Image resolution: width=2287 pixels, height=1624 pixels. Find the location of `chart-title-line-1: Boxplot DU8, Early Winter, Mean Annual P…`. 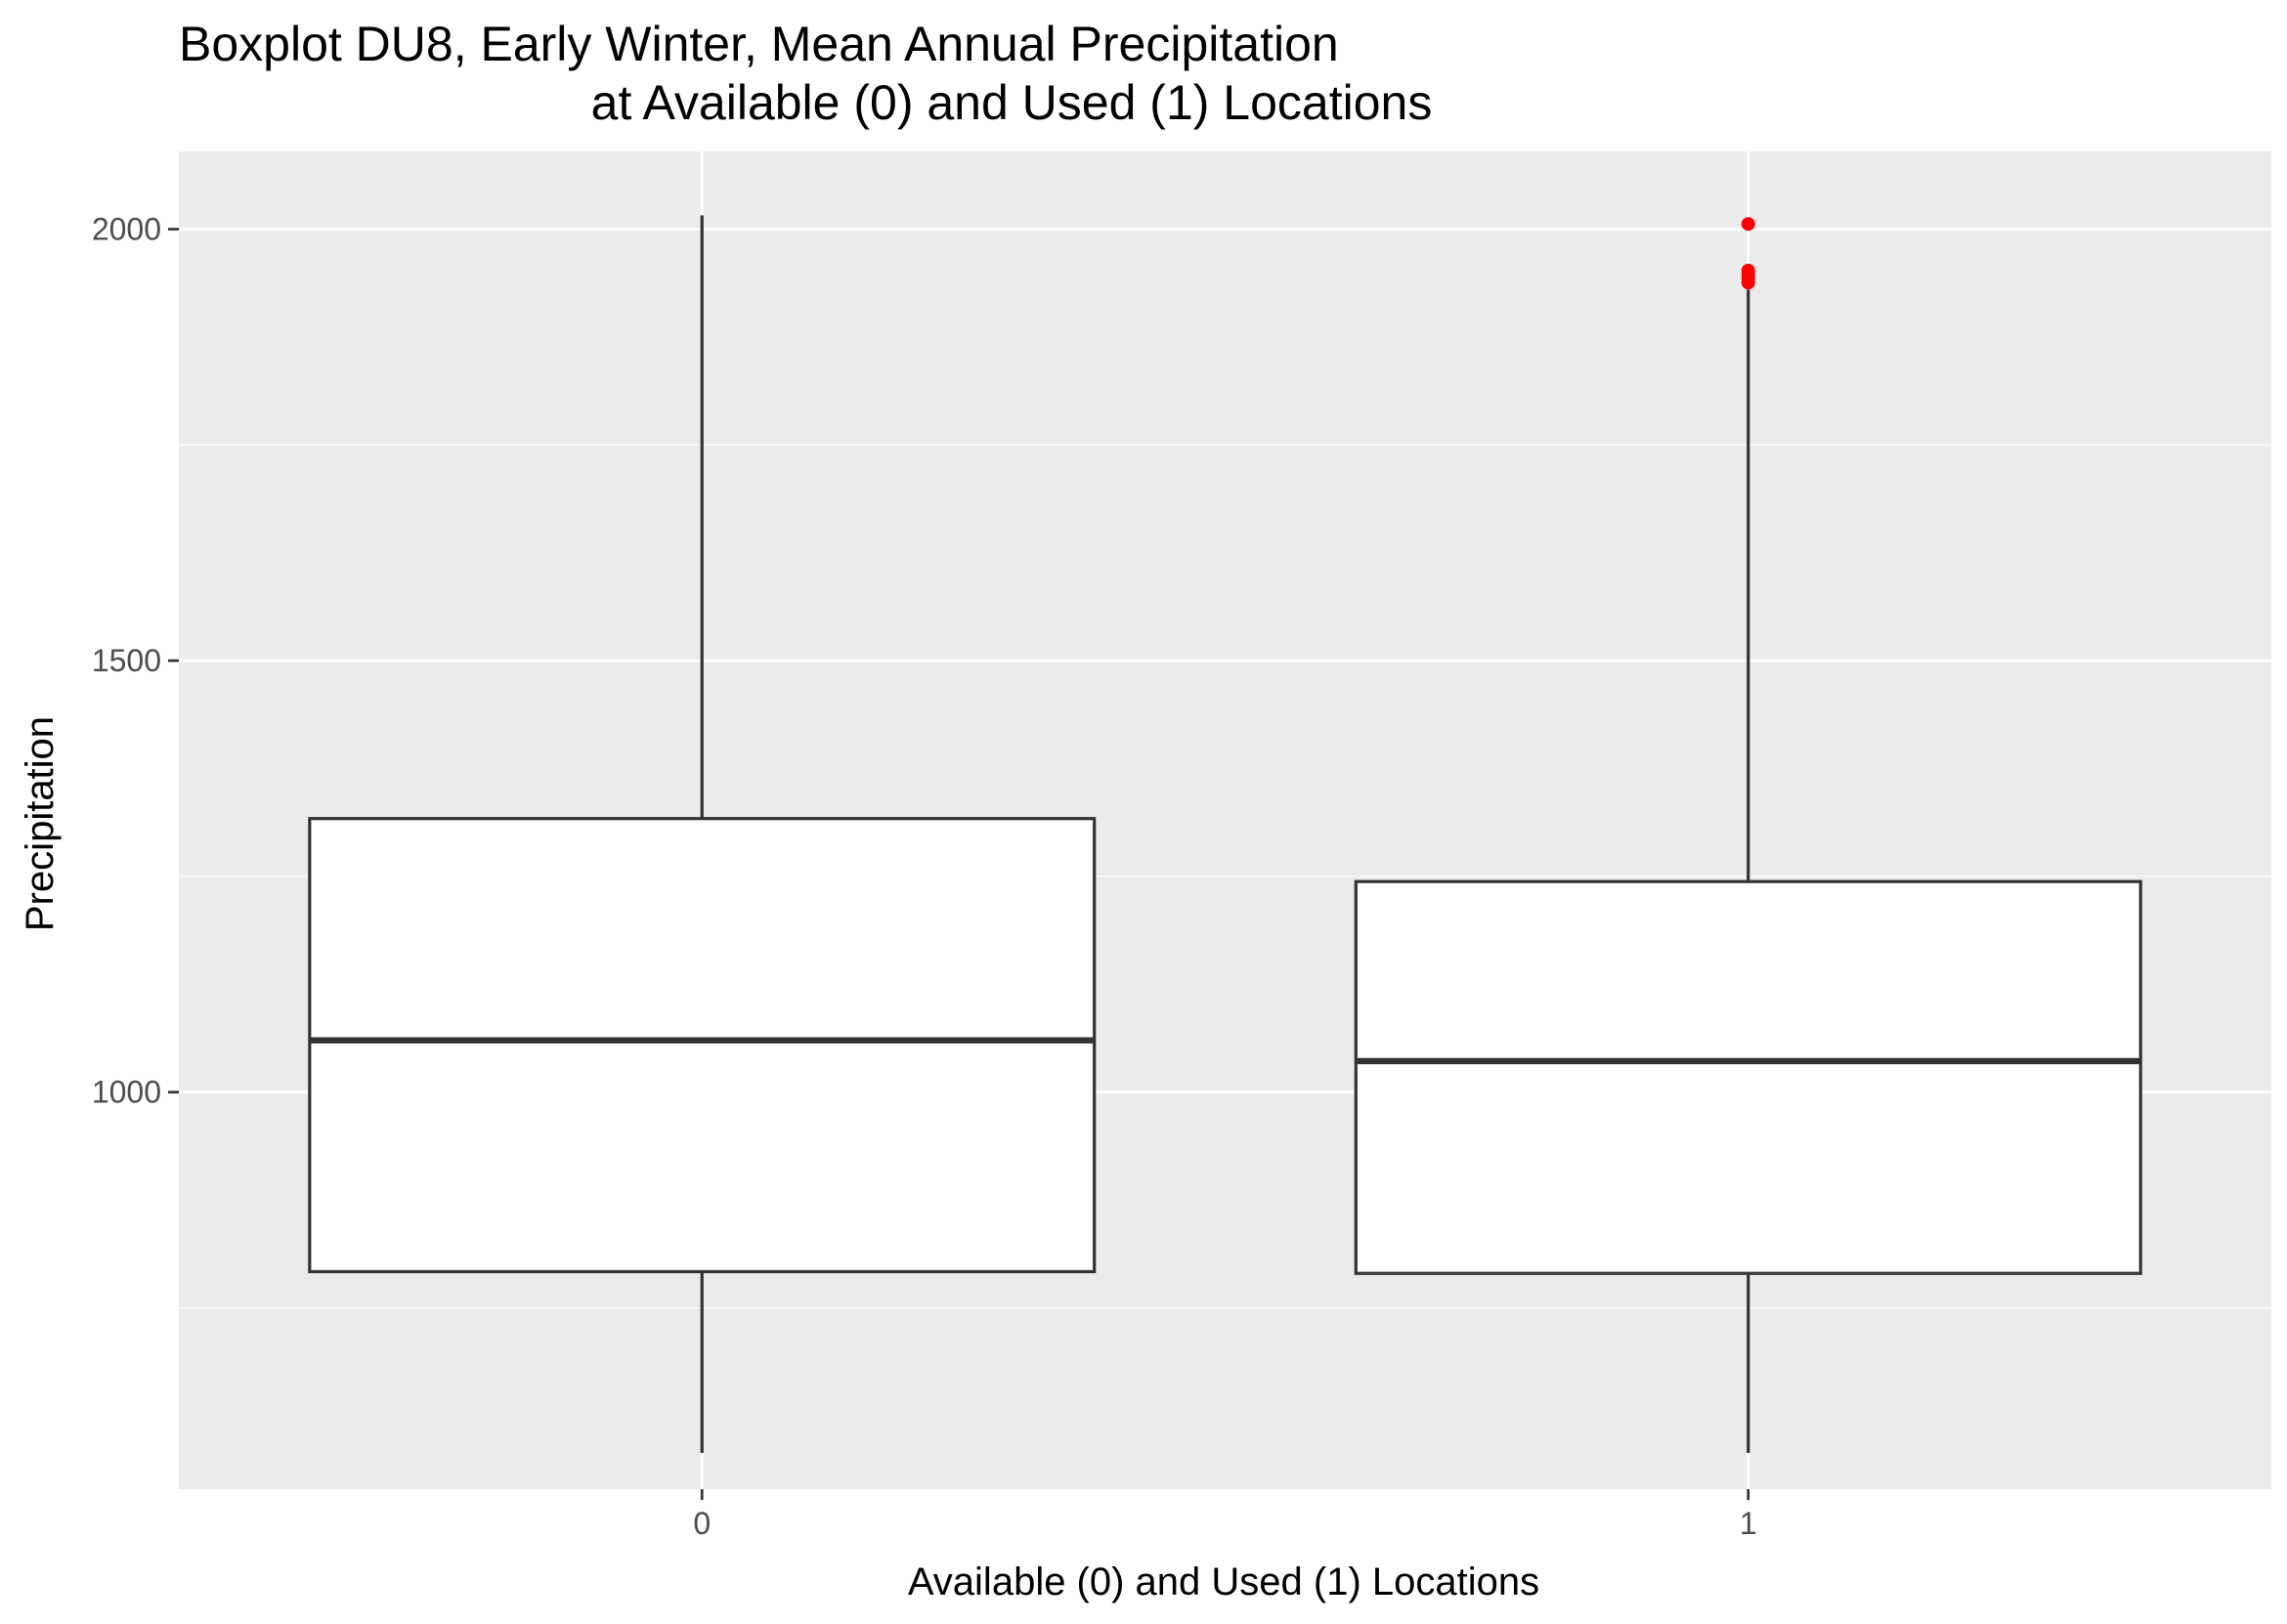

chart-title-line-1: Boxplot DU8, Early Winter, Mean Annual P… is located at coordinates (759, 44).